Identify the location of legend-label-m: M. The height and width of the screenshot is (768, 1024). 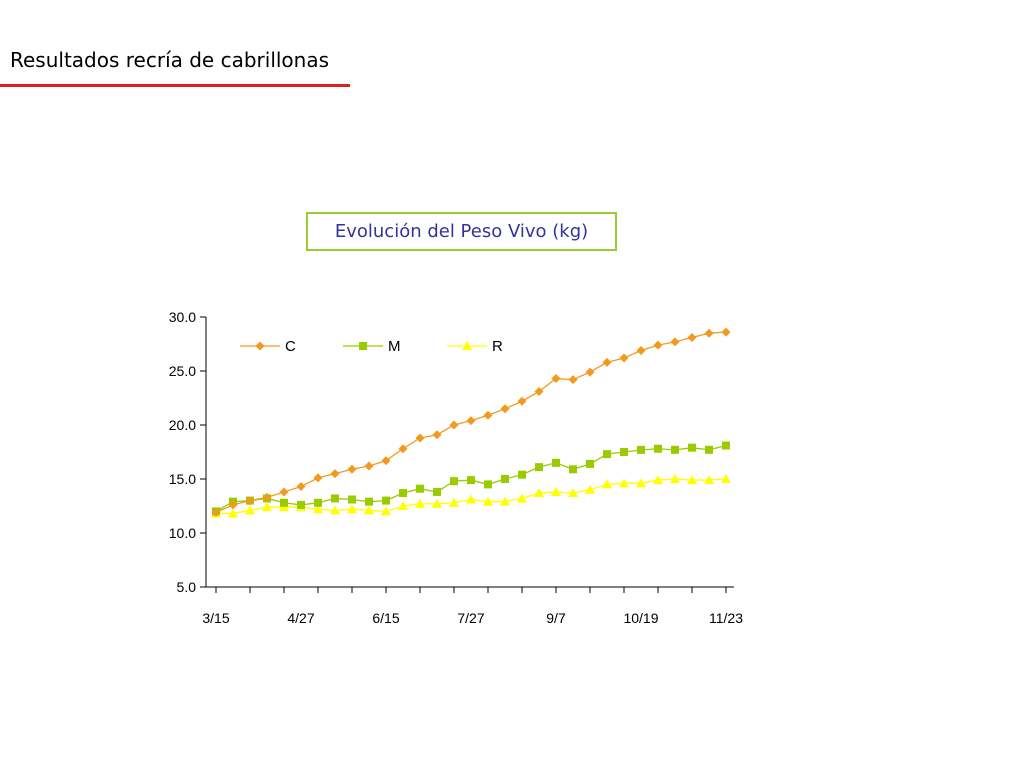
(394, 346).